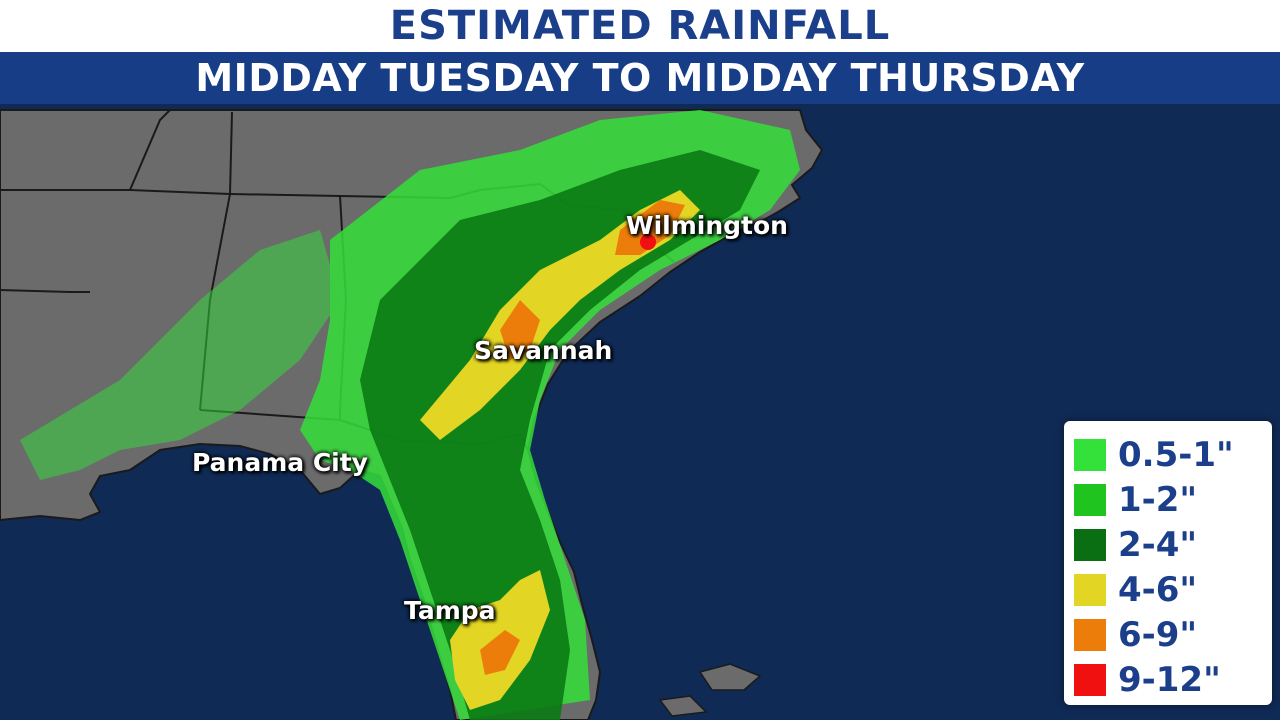 Image resolution: width=1280 pixels, height=720 pixels. I want to click on legend: 0.5-1" 1-2" 2-4" 4-6" 6-9" 9-12", so click(1168, 563).